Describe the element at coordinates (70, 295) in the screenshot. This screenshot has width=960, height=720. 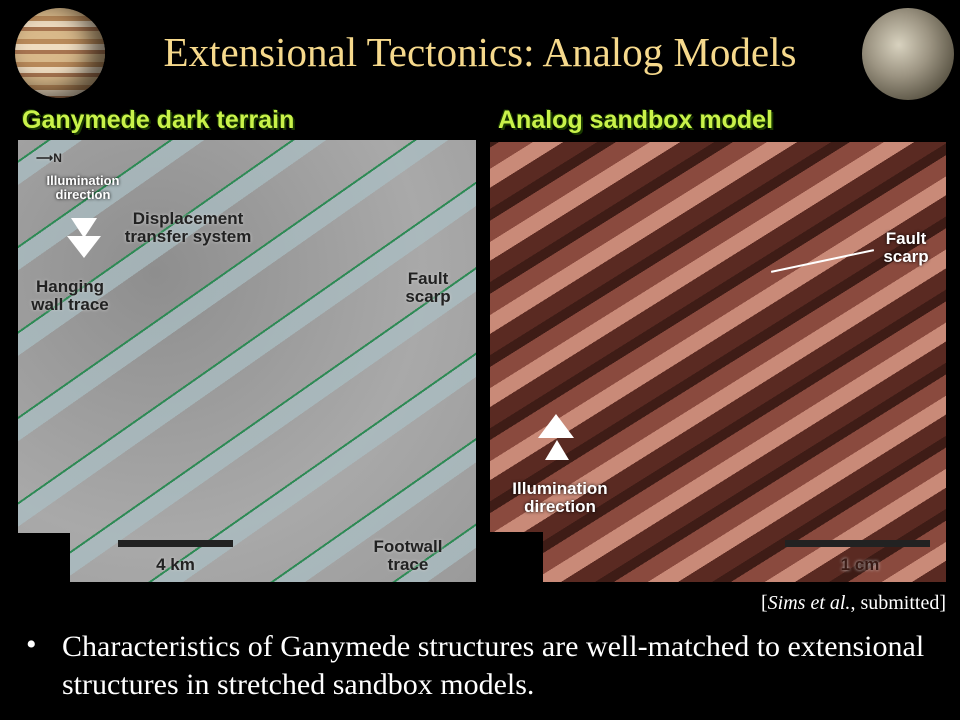
I see `hanging-wall-label: Hanging wall trace` at that location.